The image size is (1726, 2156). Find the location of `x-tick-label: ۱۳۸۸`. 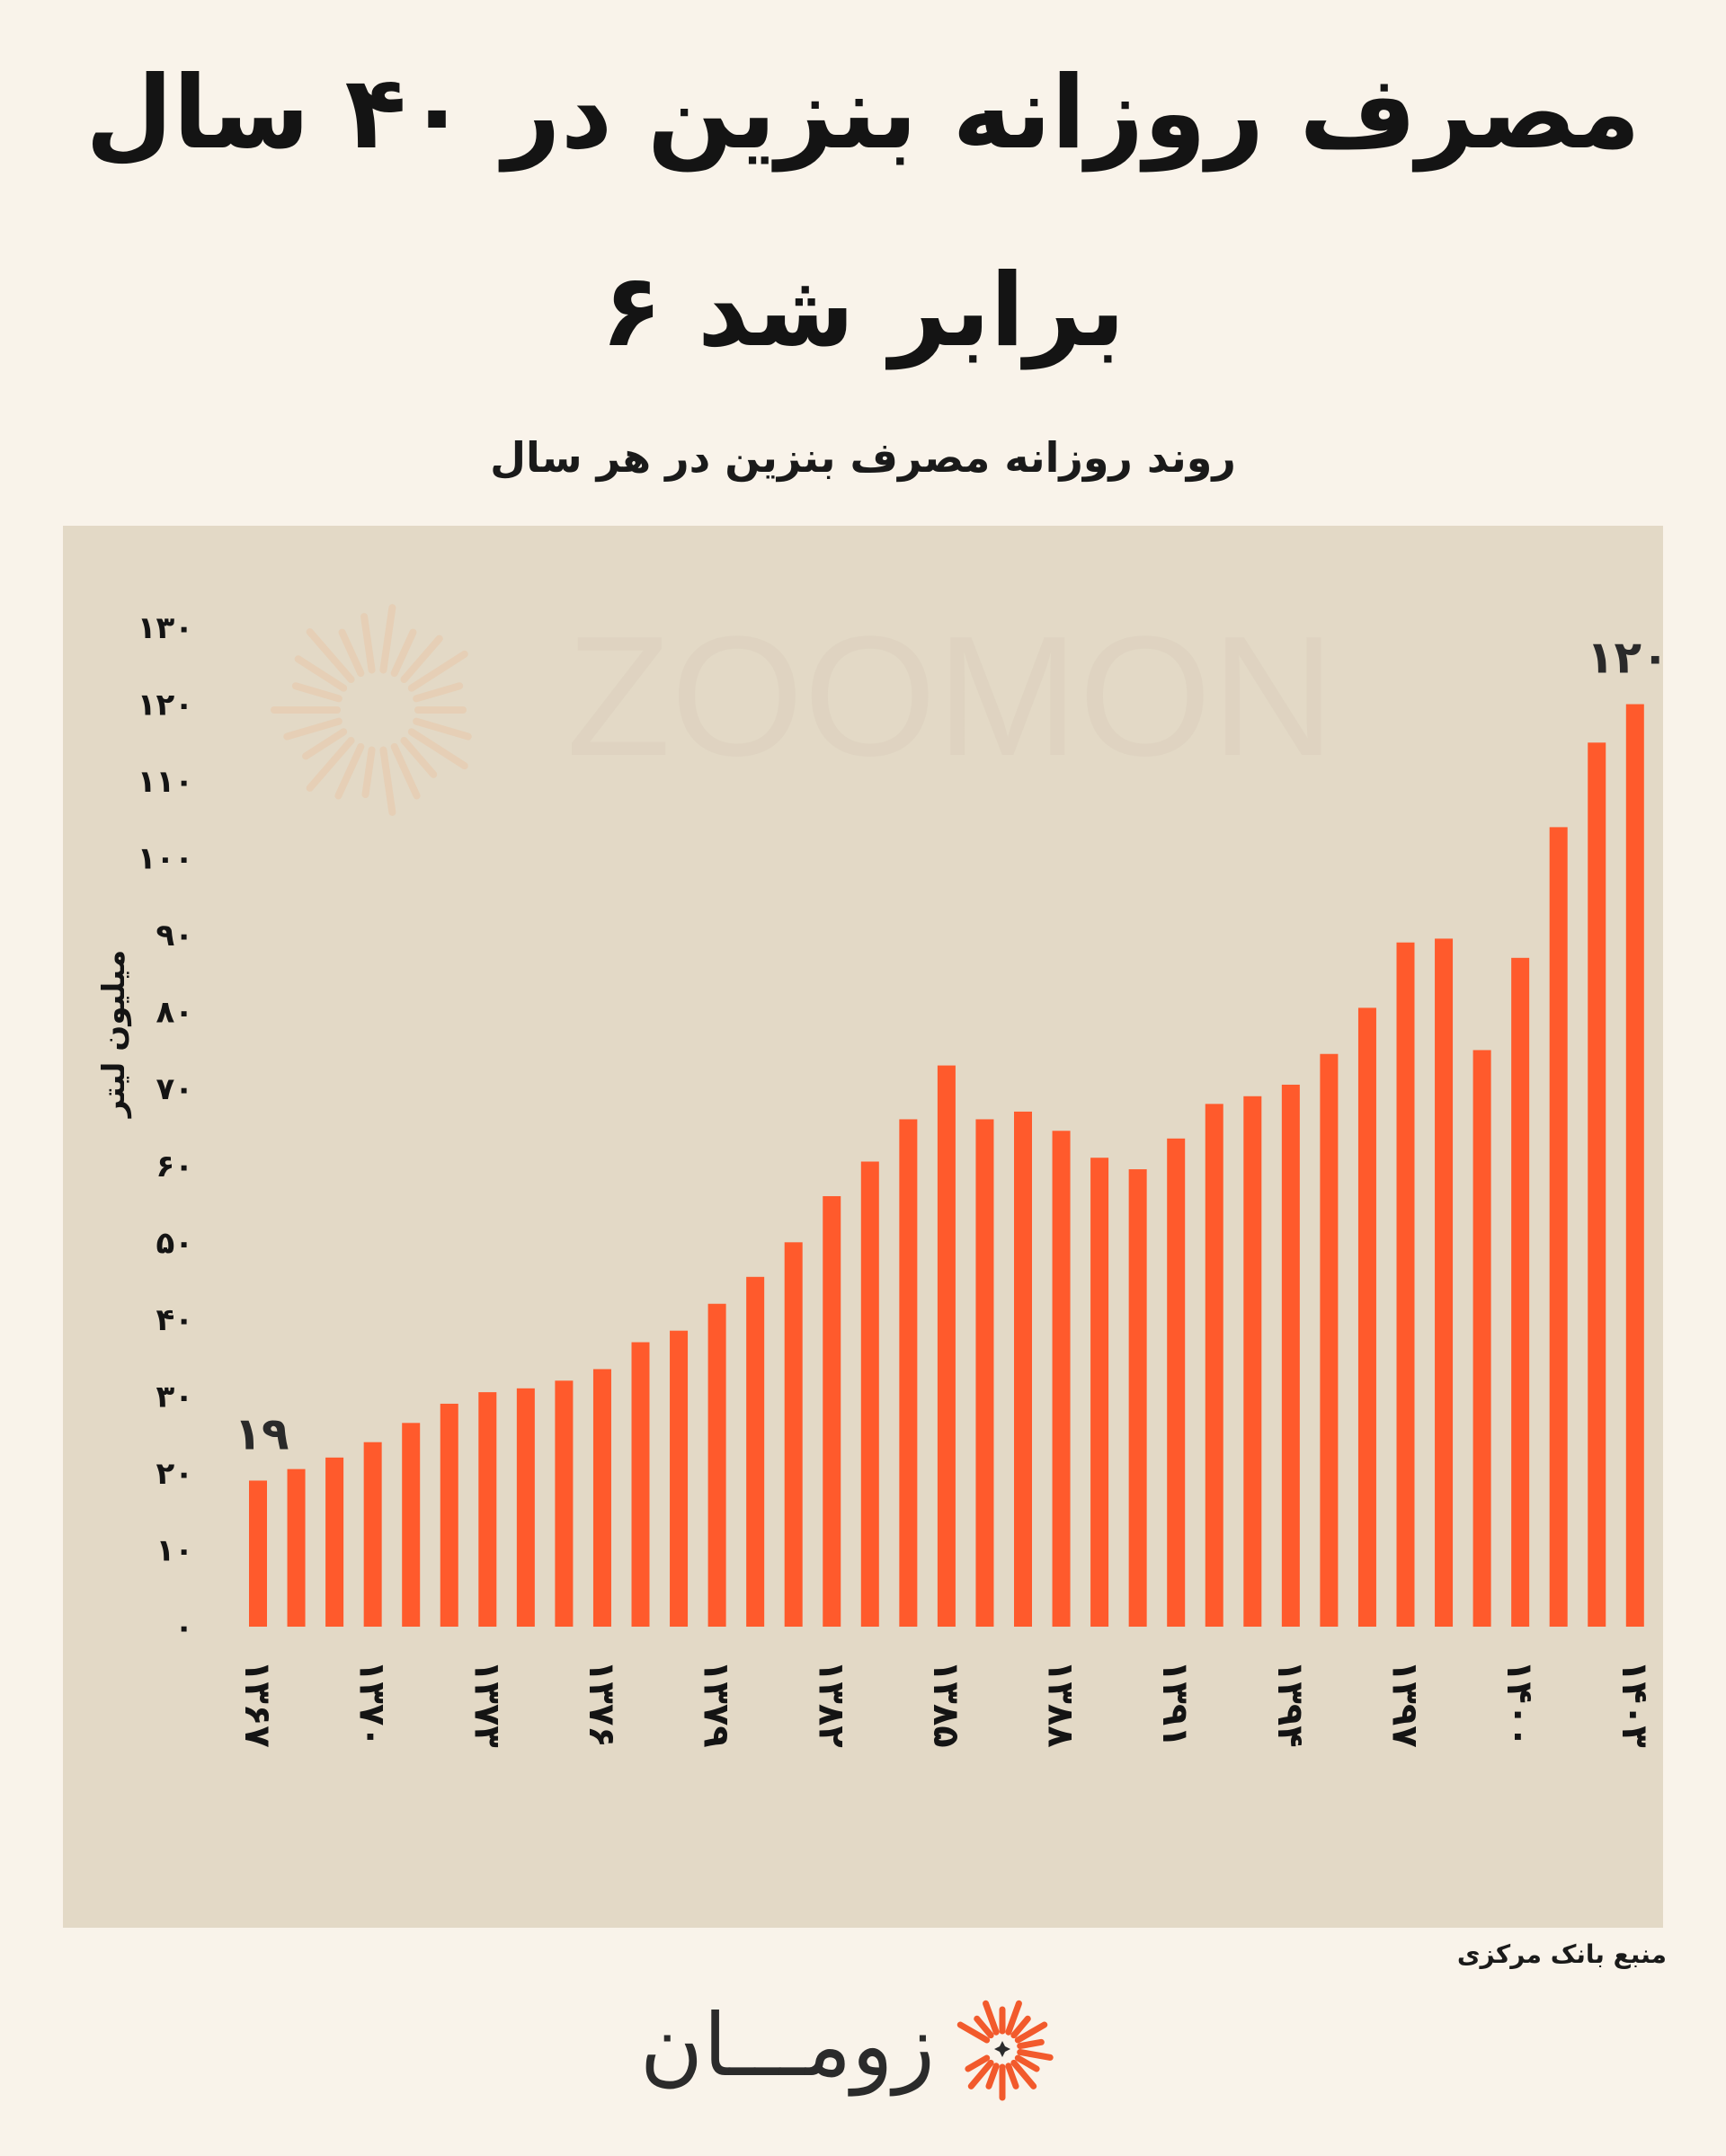

x-tick-label: ۱۳۸۸ is located at coordinates (1060, 1704).